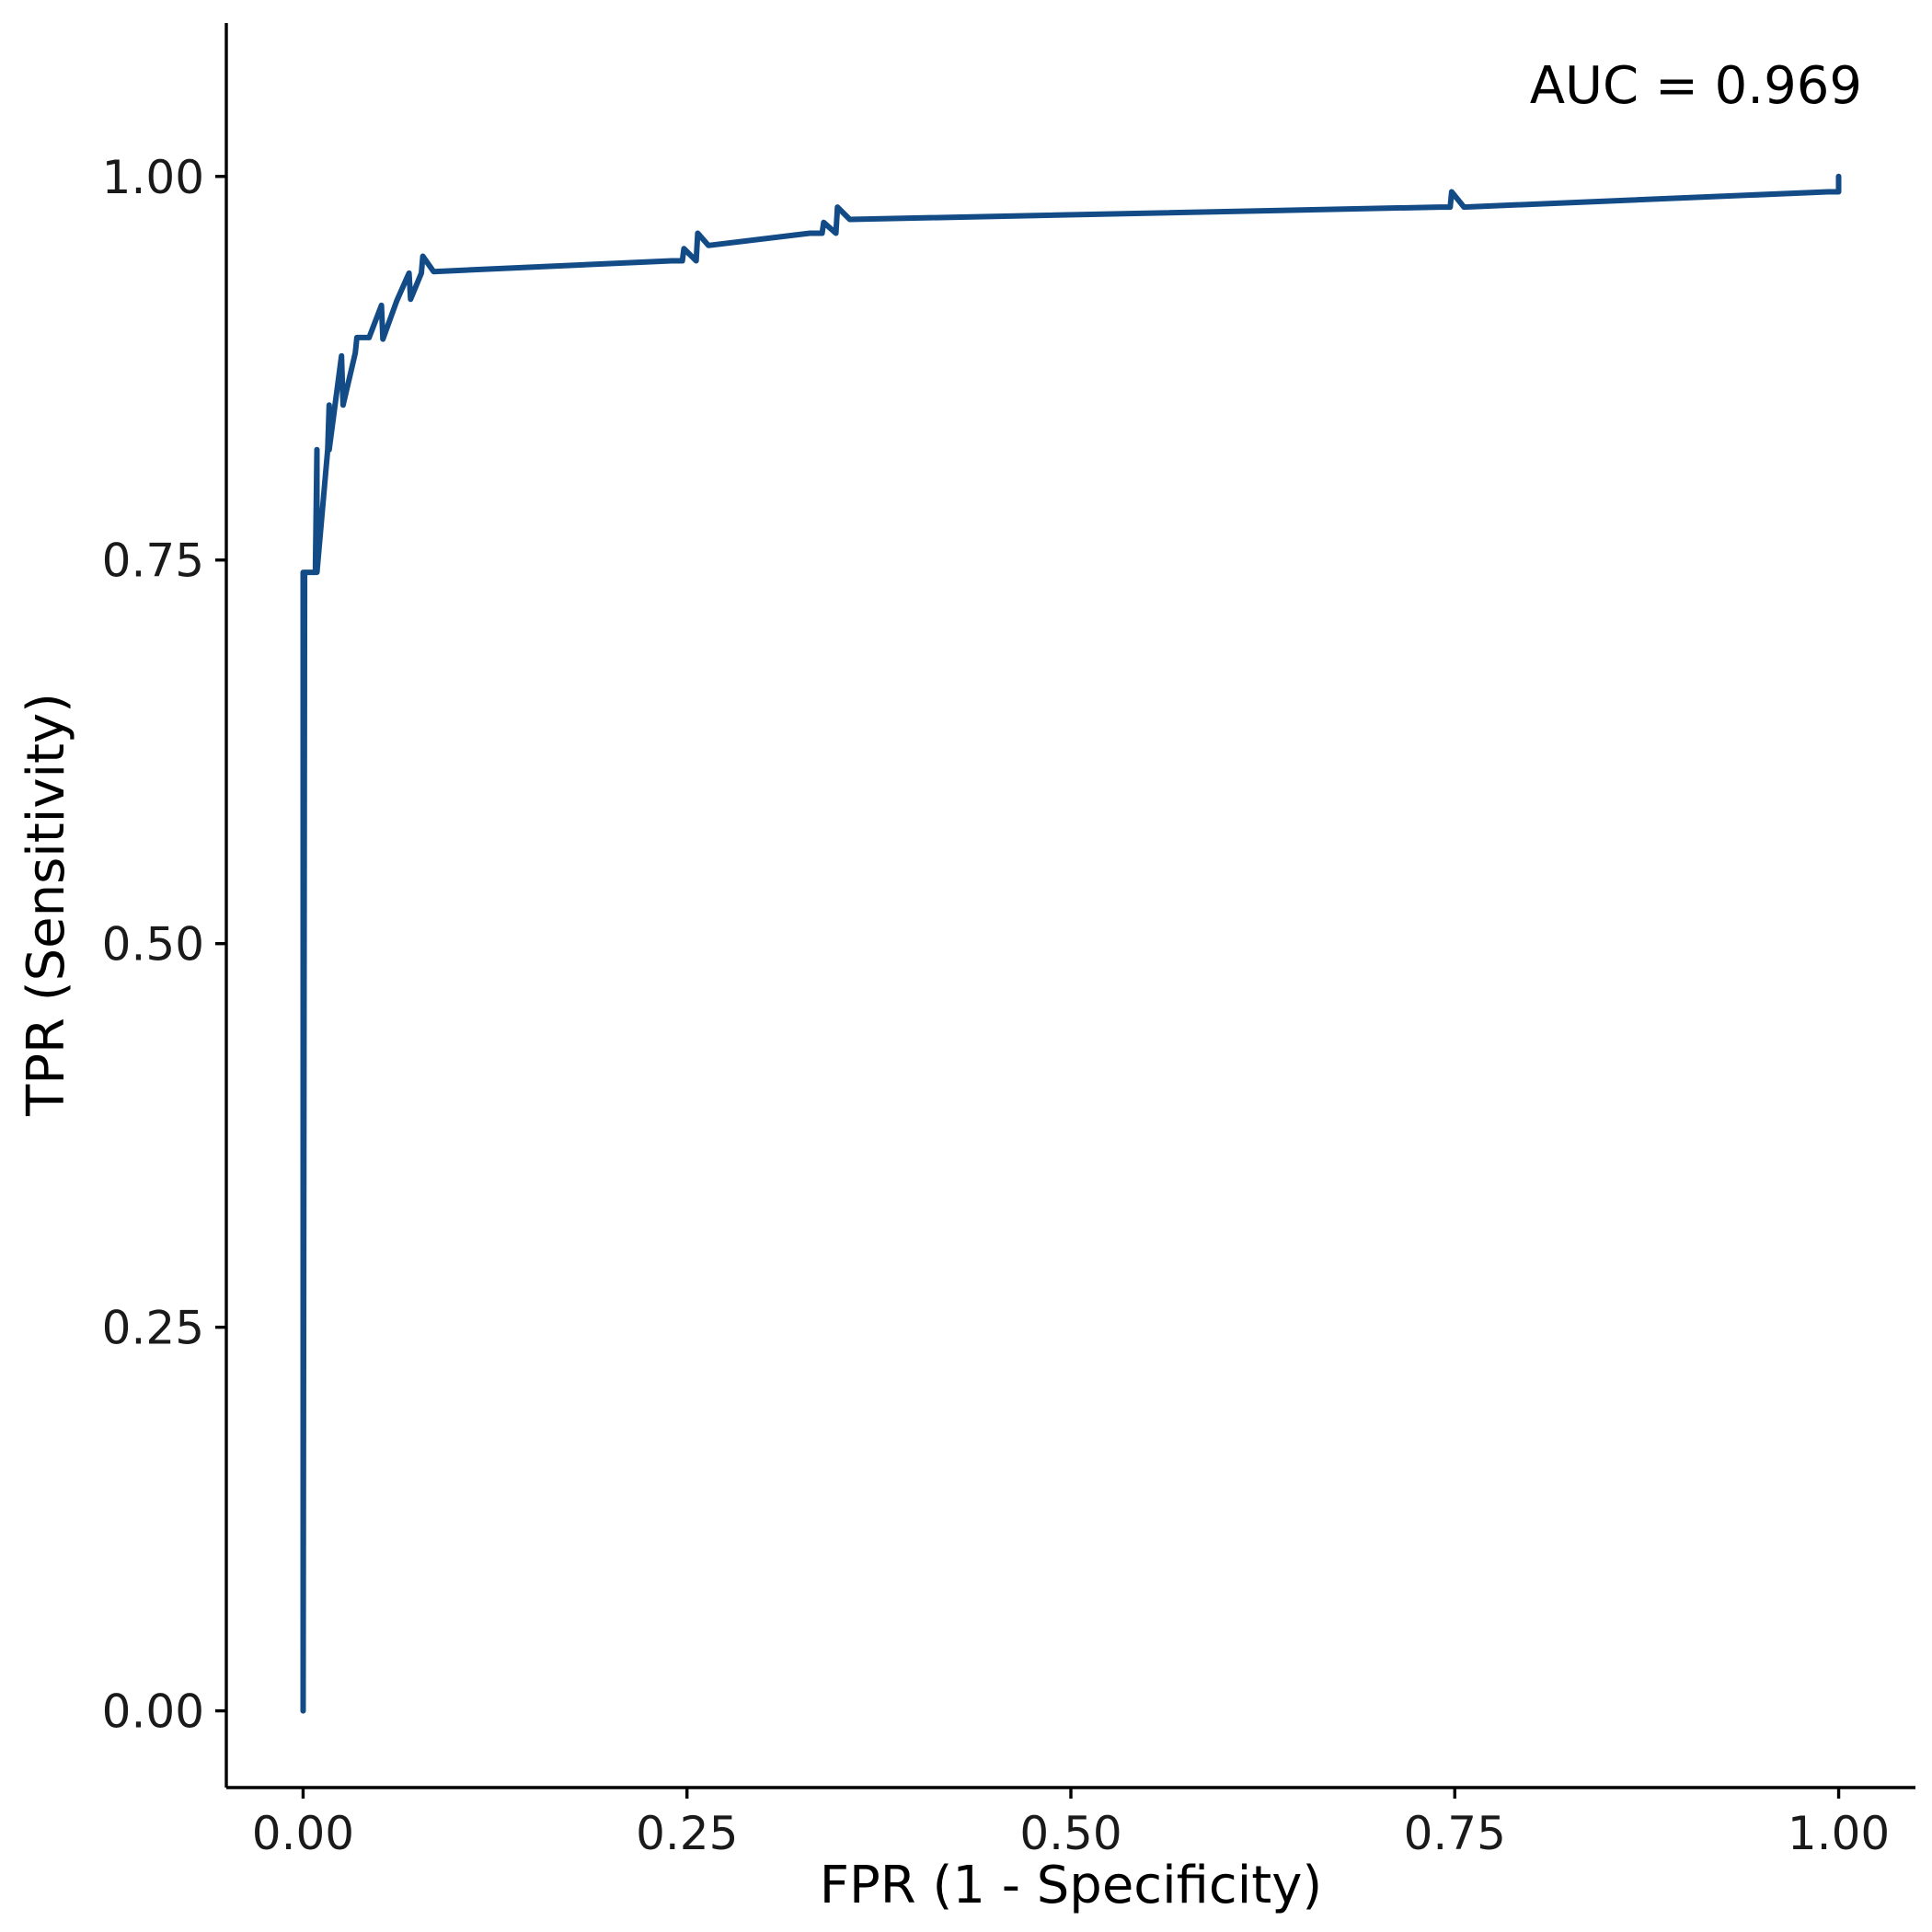  I want to click on y-tick-label: 0.25, so click(153, 1328).